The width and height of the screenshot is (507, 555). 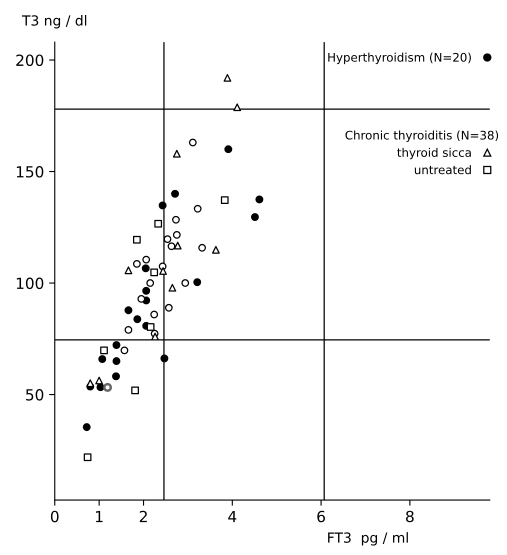 What do you see at coordinates (399, 58) in the screenshot?
I see `legend-label: Hyperthyroidism (N=20)` at bounding box center [399, 58].